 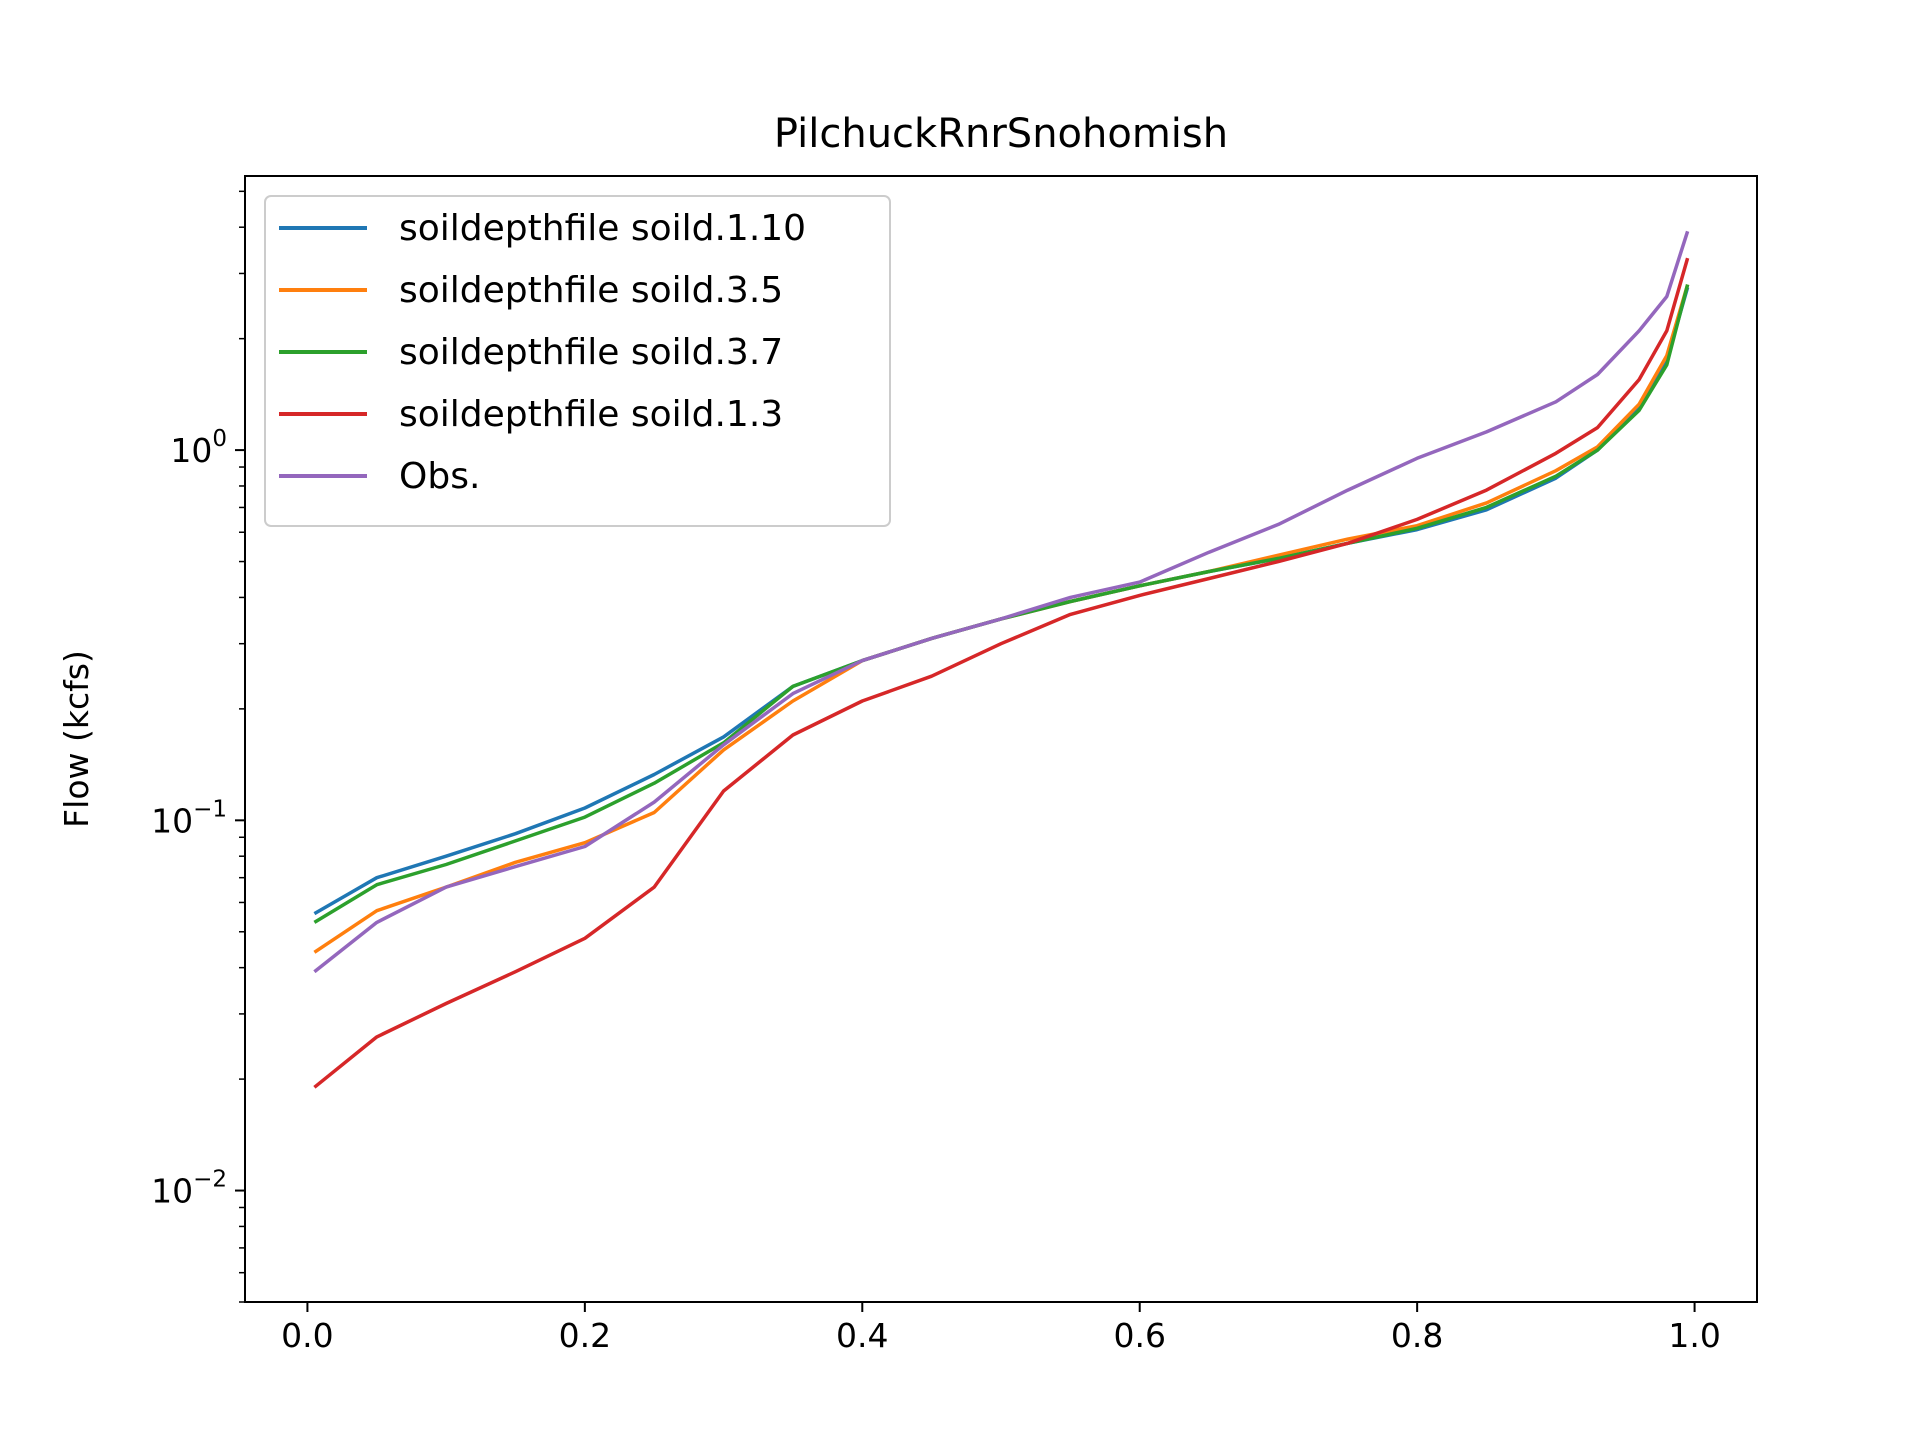 What do you see at coordinates (307, 1335) in the screenshot?
I see `x-tick-label: 0.0` at bounding box center [307, 1335].